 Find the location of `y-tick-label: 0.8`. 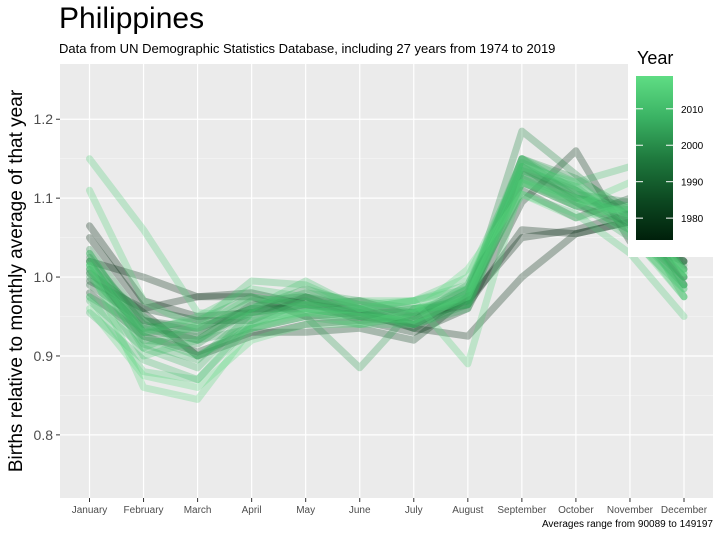

y-tick-label: 0.8 is located at coordinates (44, 435).